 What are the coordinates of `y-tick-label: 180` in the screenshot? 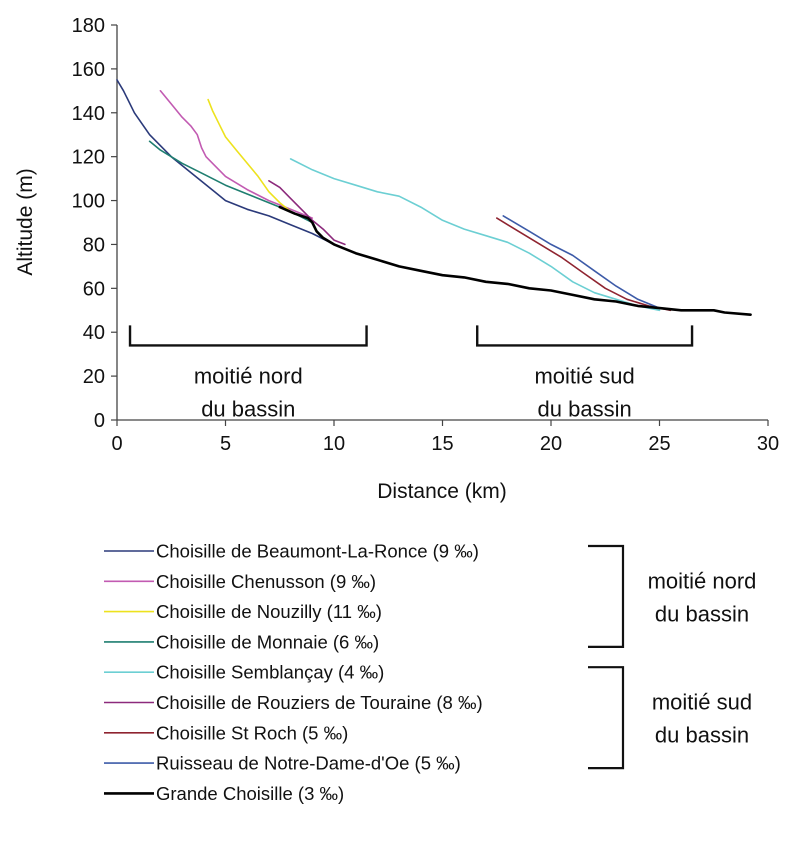 It's located at (88, 26).